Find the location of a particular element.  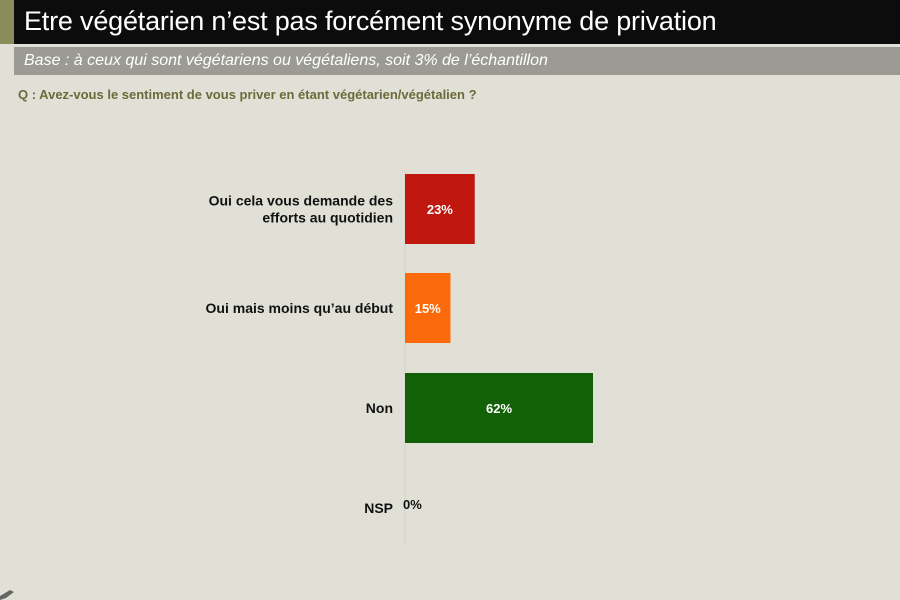

category-label: Non is located at coordinates (379, 408).